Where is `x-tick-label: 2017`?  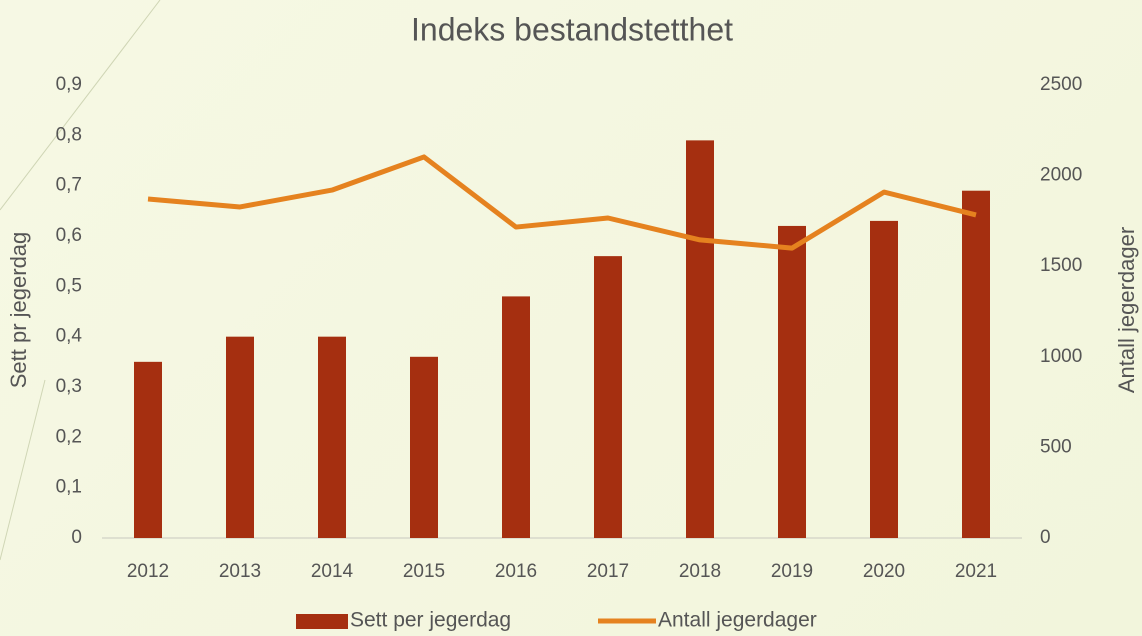 x-tick-label: 2017 is located at coordinates (608, 571).